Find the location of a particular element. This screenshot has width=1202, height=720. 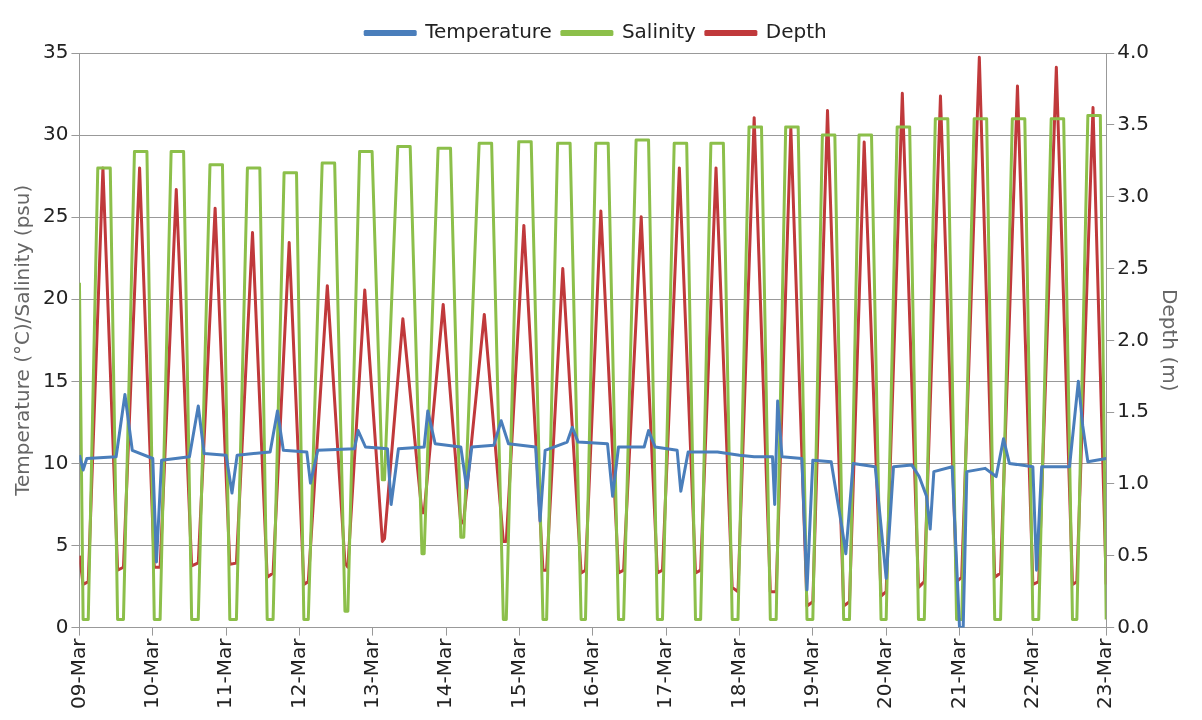

y-tick-label: 15 is located at coordinates (56, 379).